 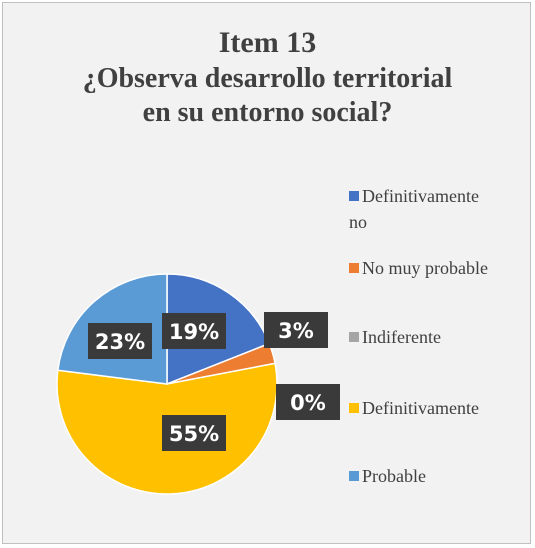 I want to click on data-label-probable: 23%, so click(x=120, y=341).